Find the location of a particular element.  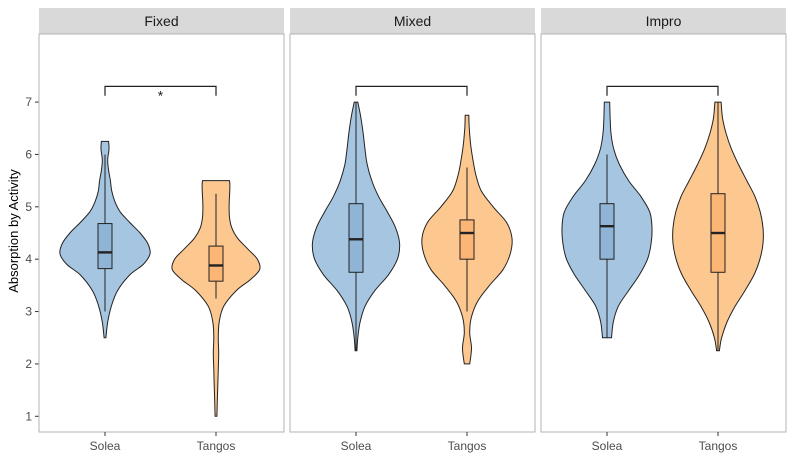

panel-title: Impro is located at coordinates (664, 21).